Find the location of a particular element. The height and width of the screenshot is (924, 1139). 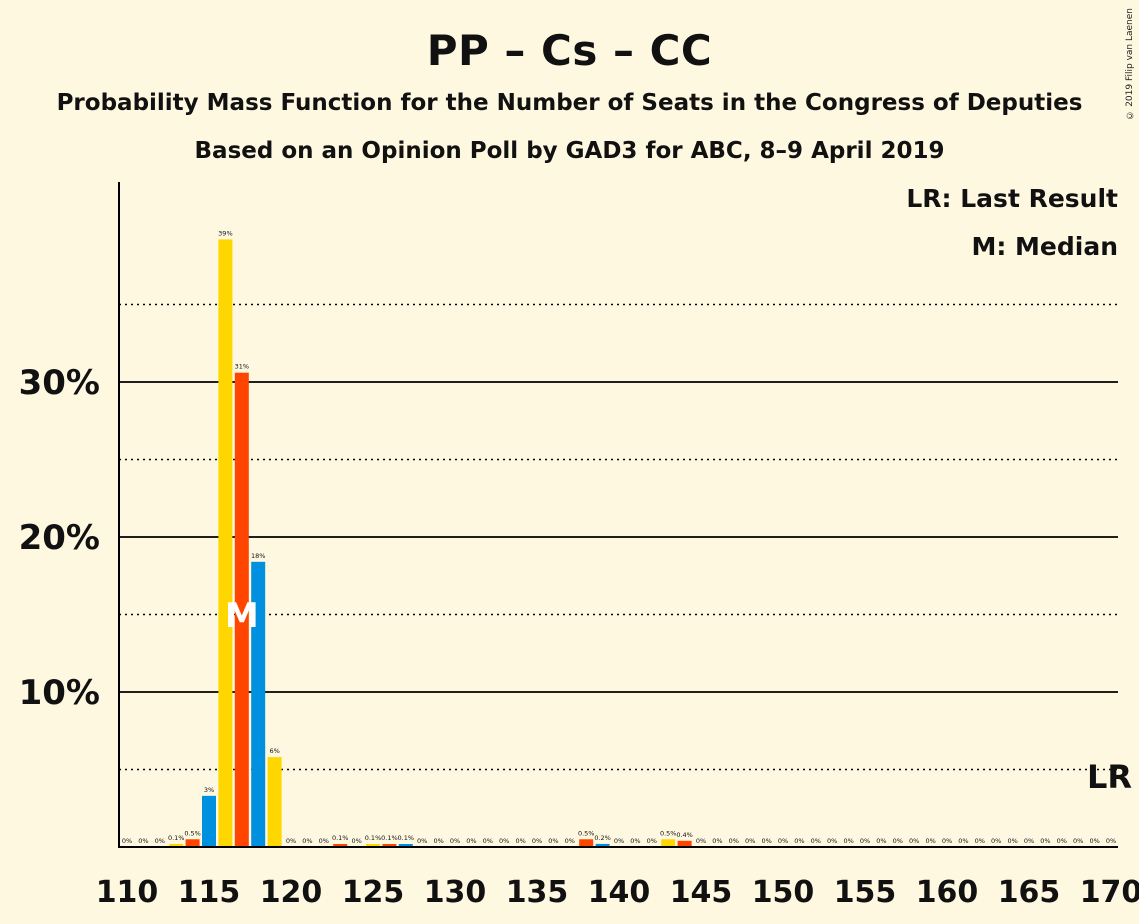

bar-label-seat-164: 0% is located at coordinates (1012, 841).